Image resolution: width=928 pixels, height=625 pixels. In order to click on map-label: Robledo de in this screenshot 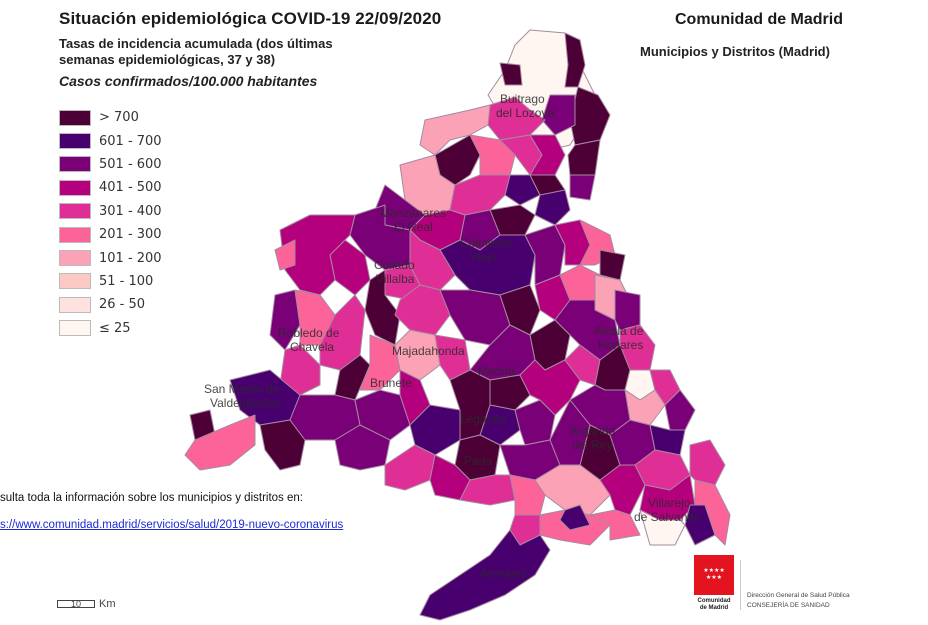, I will do `click(309, 333)`.